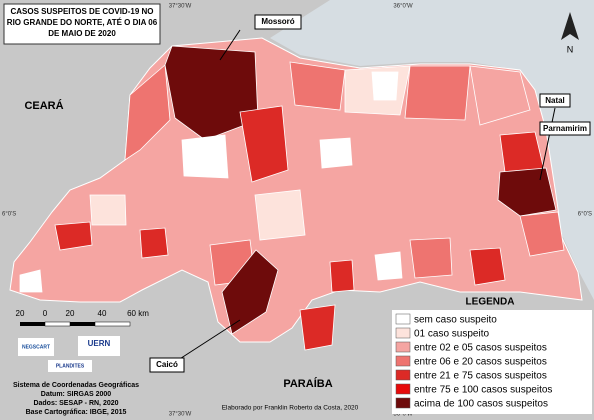 This screenshot has height=420, width=594. Describe the element at coordinates (43, 105) in the screenshot. I see `neighbor-label: CEARÁ` at that location.